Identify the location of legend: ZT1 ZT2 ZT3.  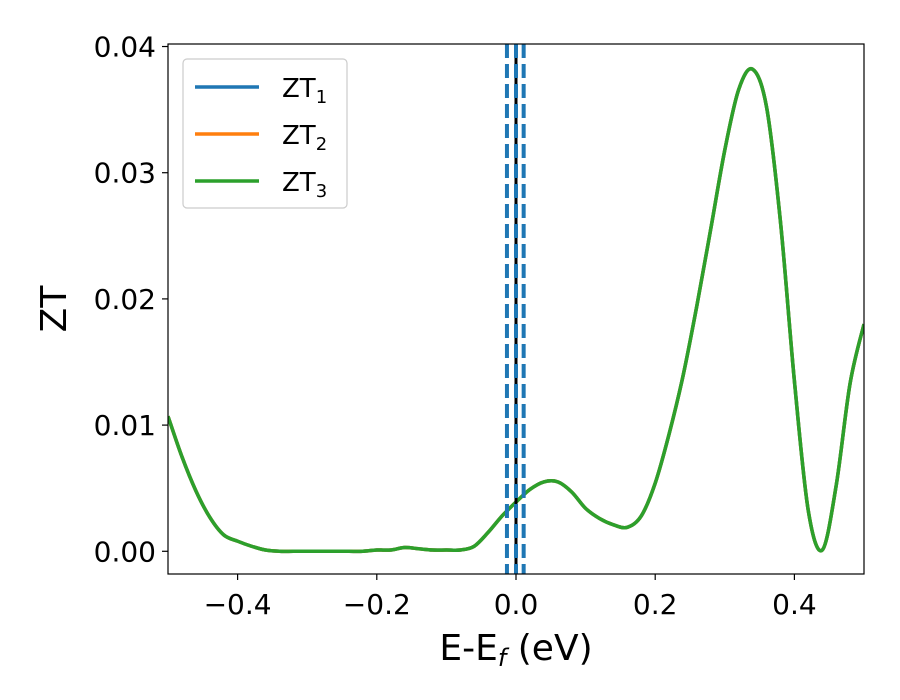
(265, 133).